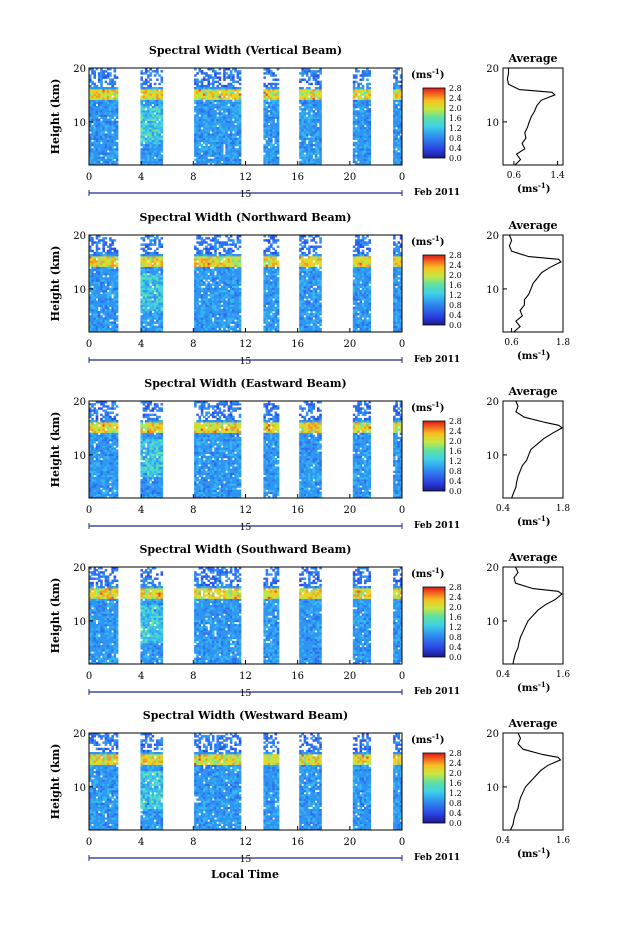 The width and height of the screenshot is (621, 929). I want to click on panel-title: Spectral Width (Northward Beam), so click(246, 217).